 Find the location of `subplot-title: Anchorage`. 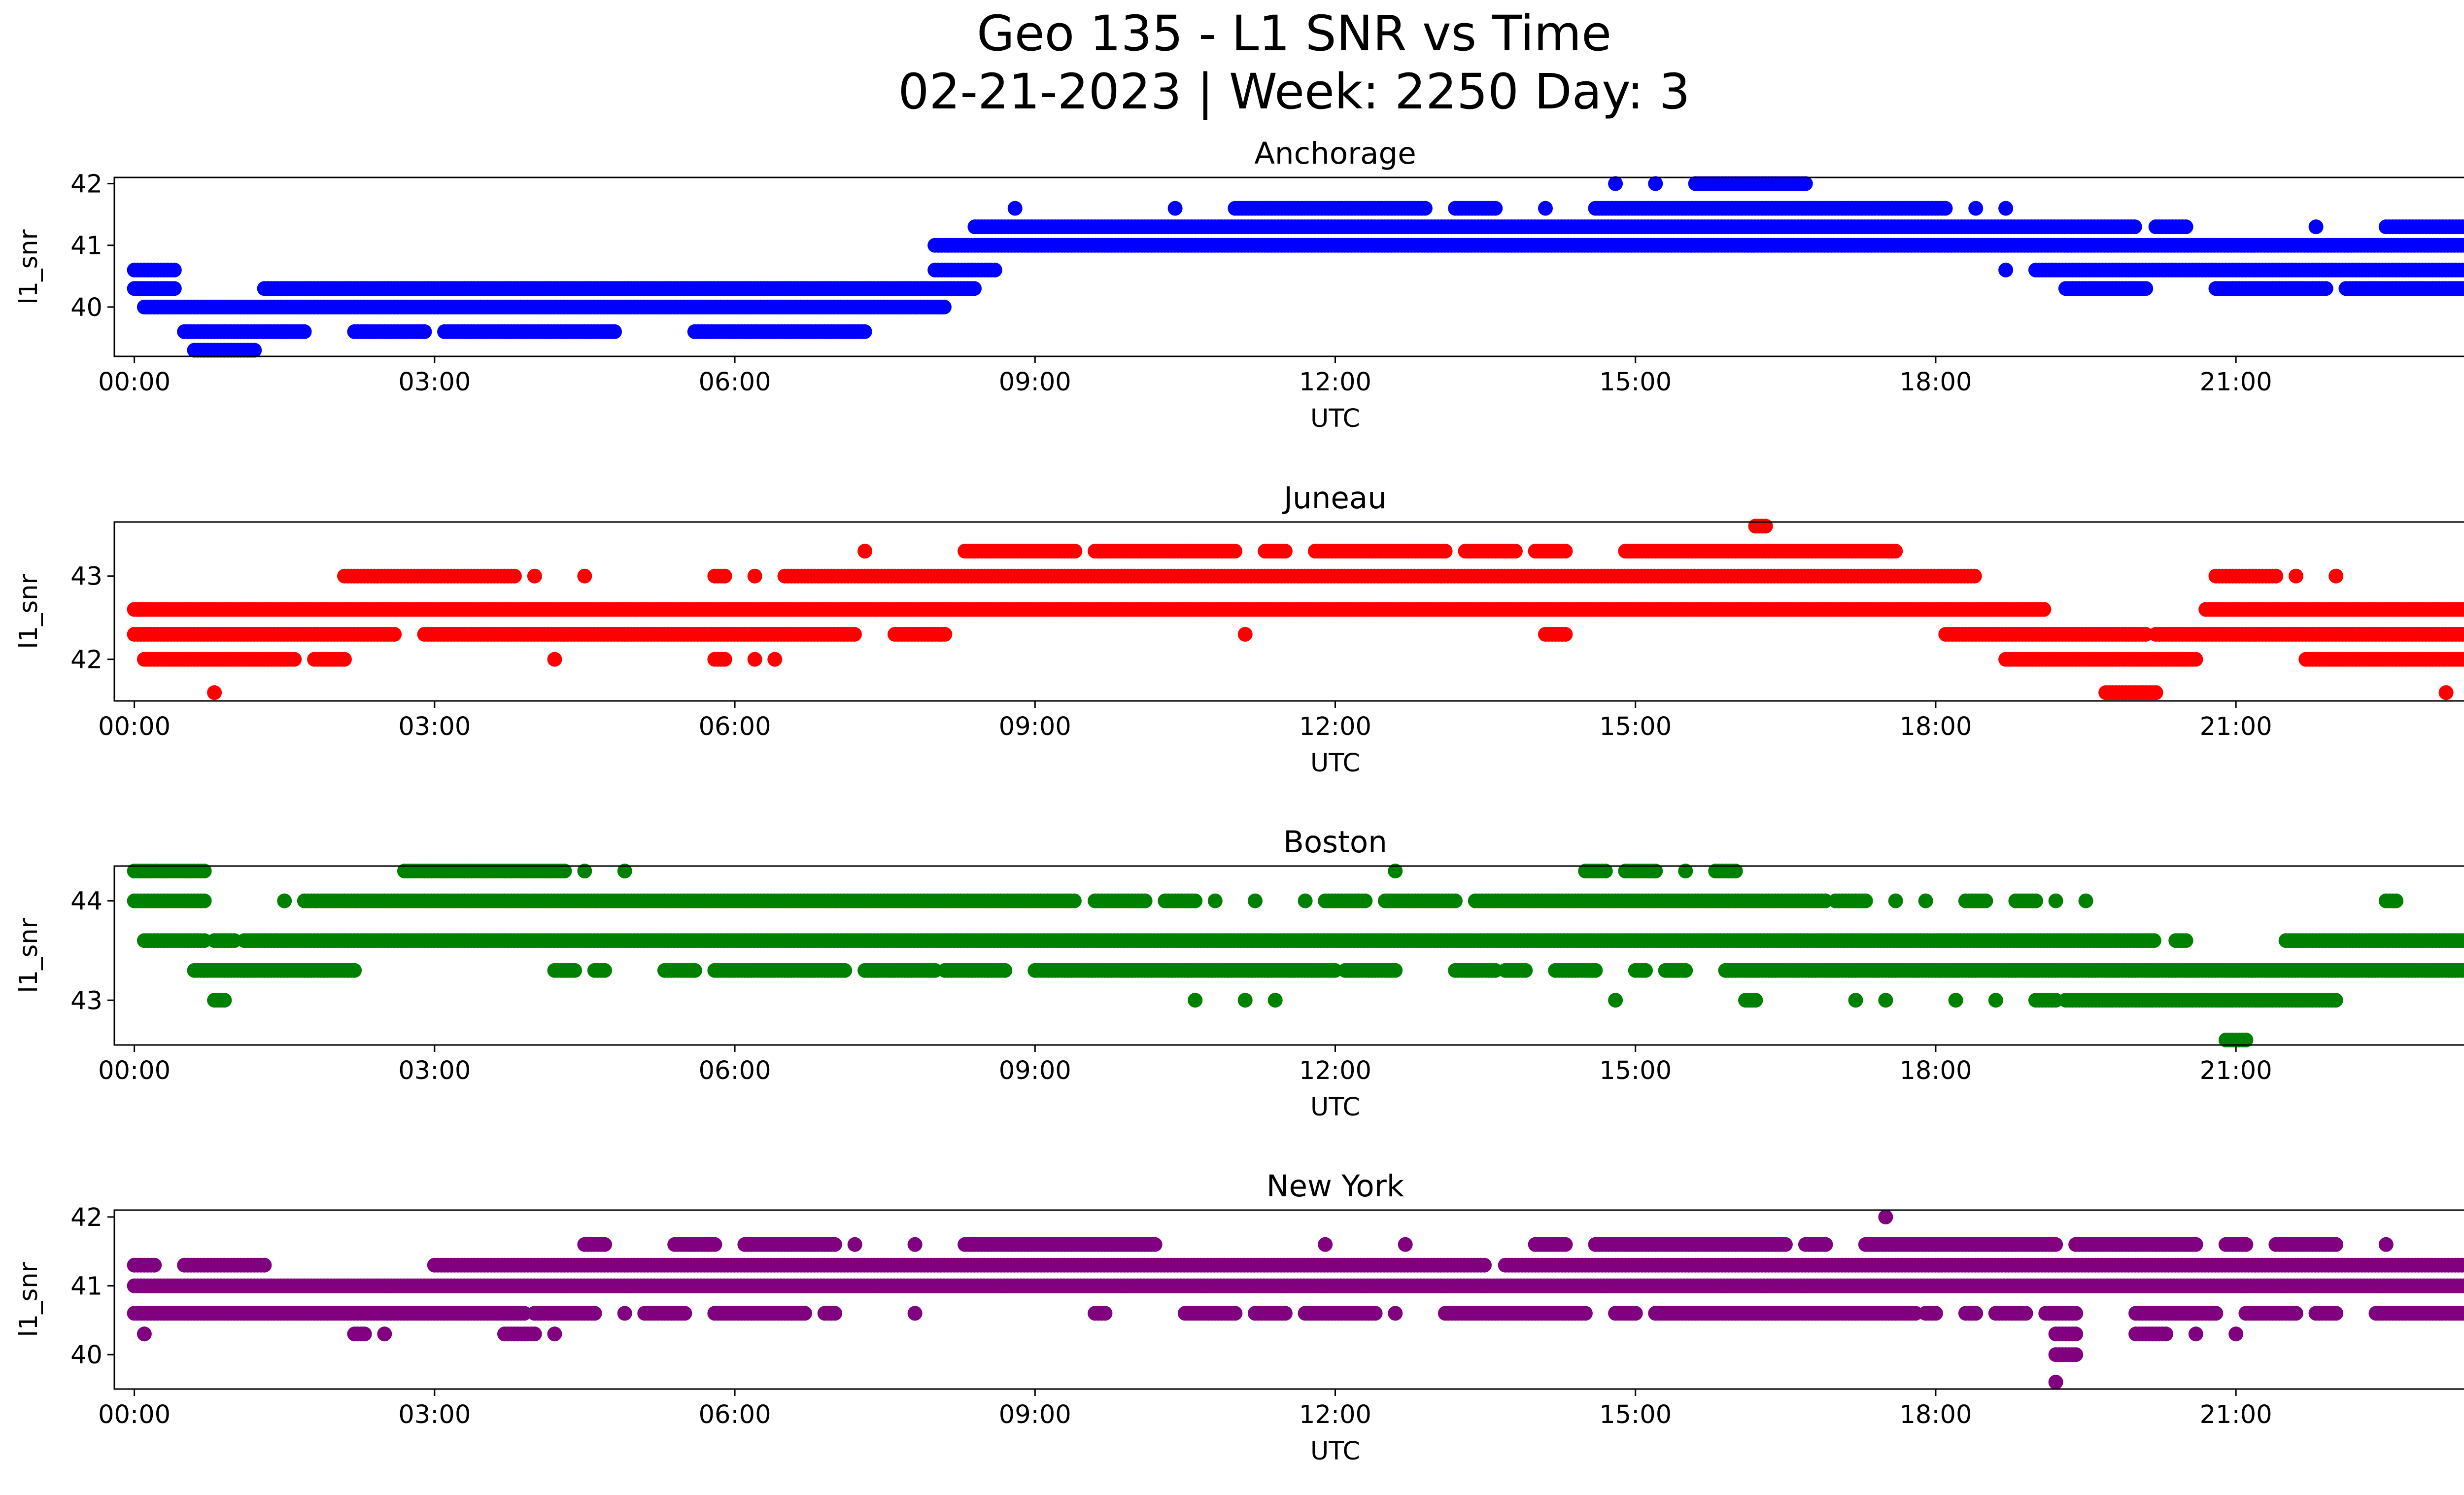

subplot-title: Anchorage is located at coordinates (1335, 153).